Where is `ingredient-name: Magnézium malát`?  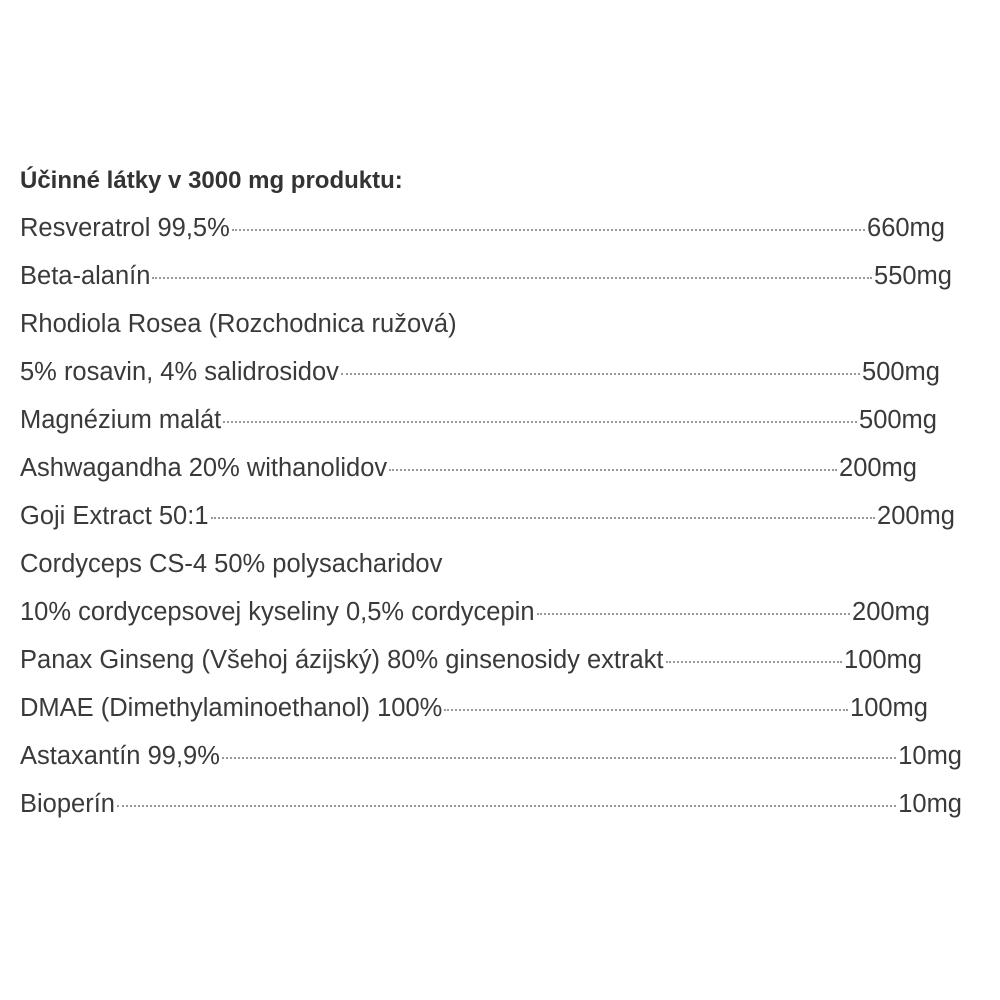 ingredient-name: Magnézium malát is located at coordinates (121, 420).